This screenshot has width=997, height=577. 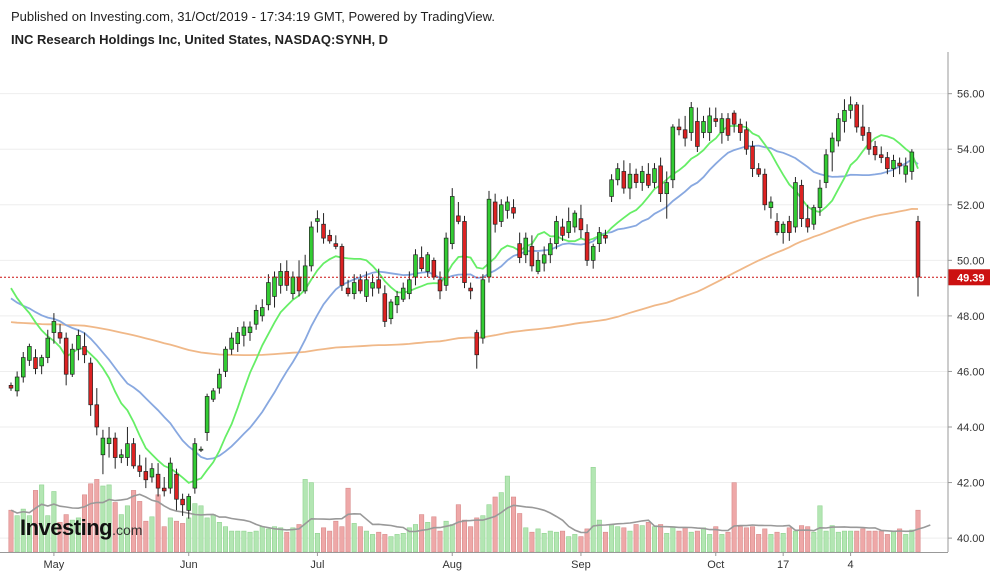 I want to click on time-tick-label: 17, so click(x=783, y=565).